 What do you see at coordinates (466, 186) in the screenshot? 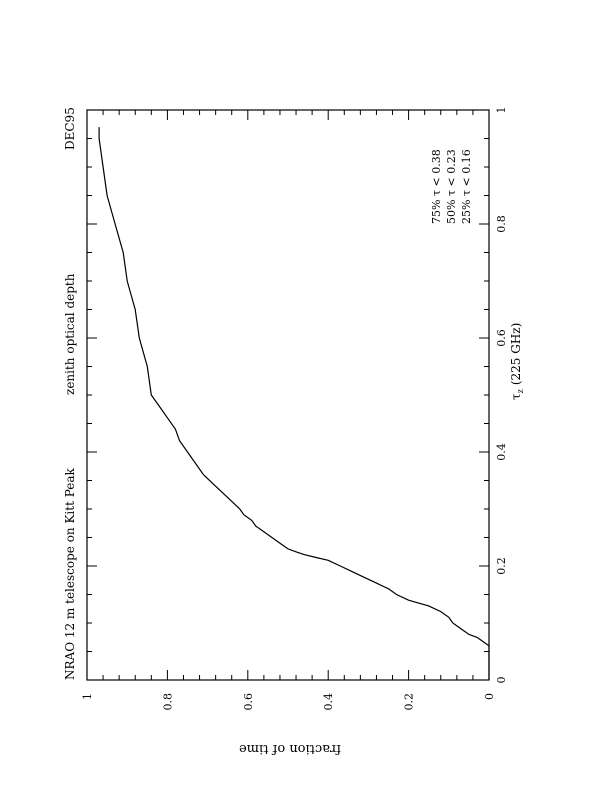
I see `annotation: 25% τ < 0.16` at bounding box center [466, 186].